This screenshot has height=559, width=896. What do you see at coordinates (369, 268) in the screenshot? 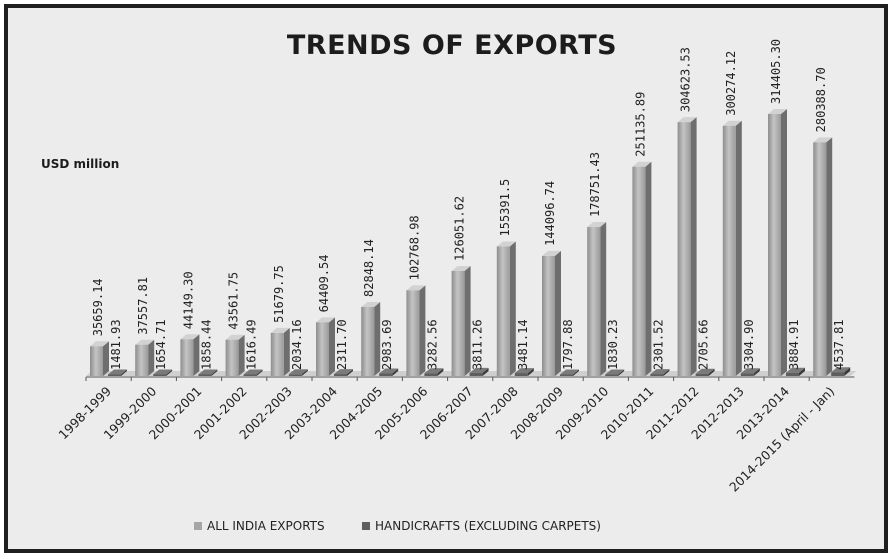
I see `data-label-all-india-exports: 82848.14` at bounding box center [369, 268].